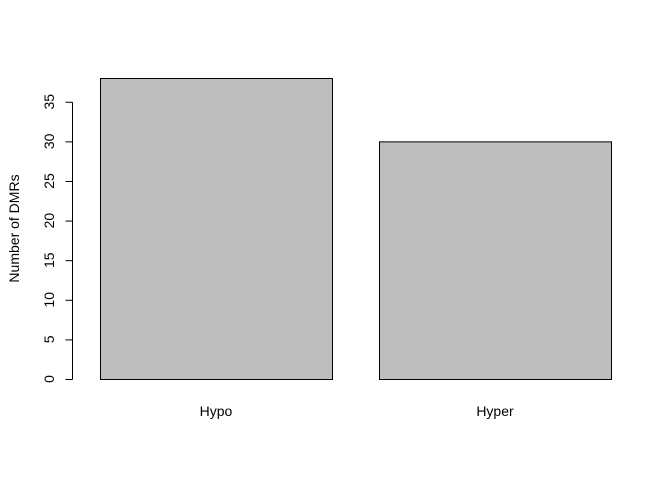 This screenshot has width=672, height=480. What do you see at coordinates (49, 181) in the screenshot?
I see `y-tick-label-25: 25` at bounding box center [49, 181].